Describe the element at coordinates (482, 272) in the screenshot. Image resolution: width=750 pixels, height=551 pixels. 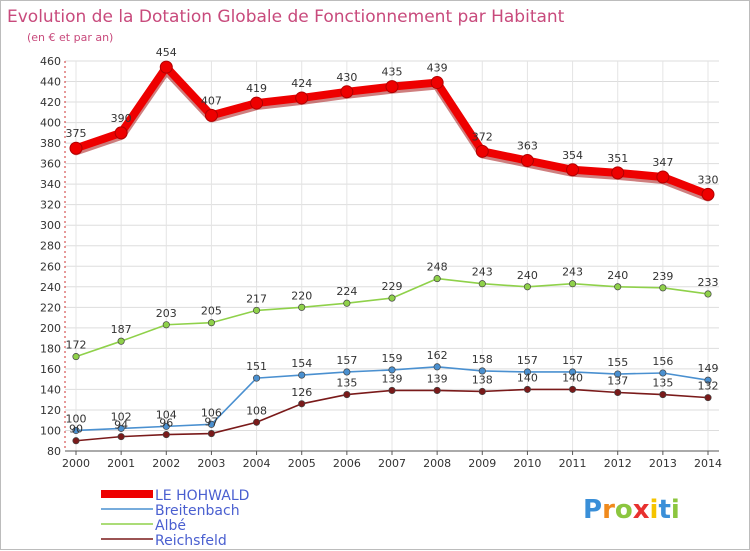
I see `data-label: 243` at that location.